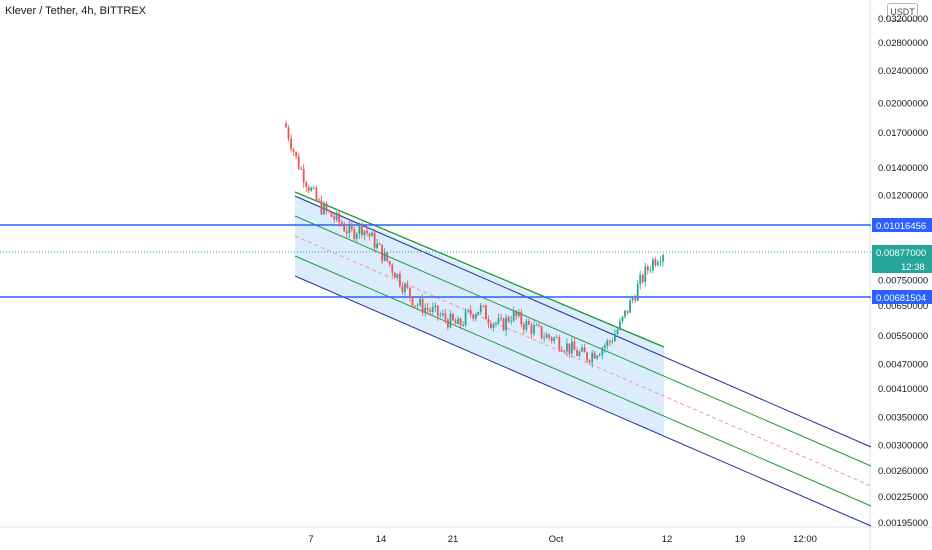 This screenshot has height=550, width=932. Describe the element at coordinates (903, 389) in the screenshot. I see `price-tick-label: 0.00410000` at that location.